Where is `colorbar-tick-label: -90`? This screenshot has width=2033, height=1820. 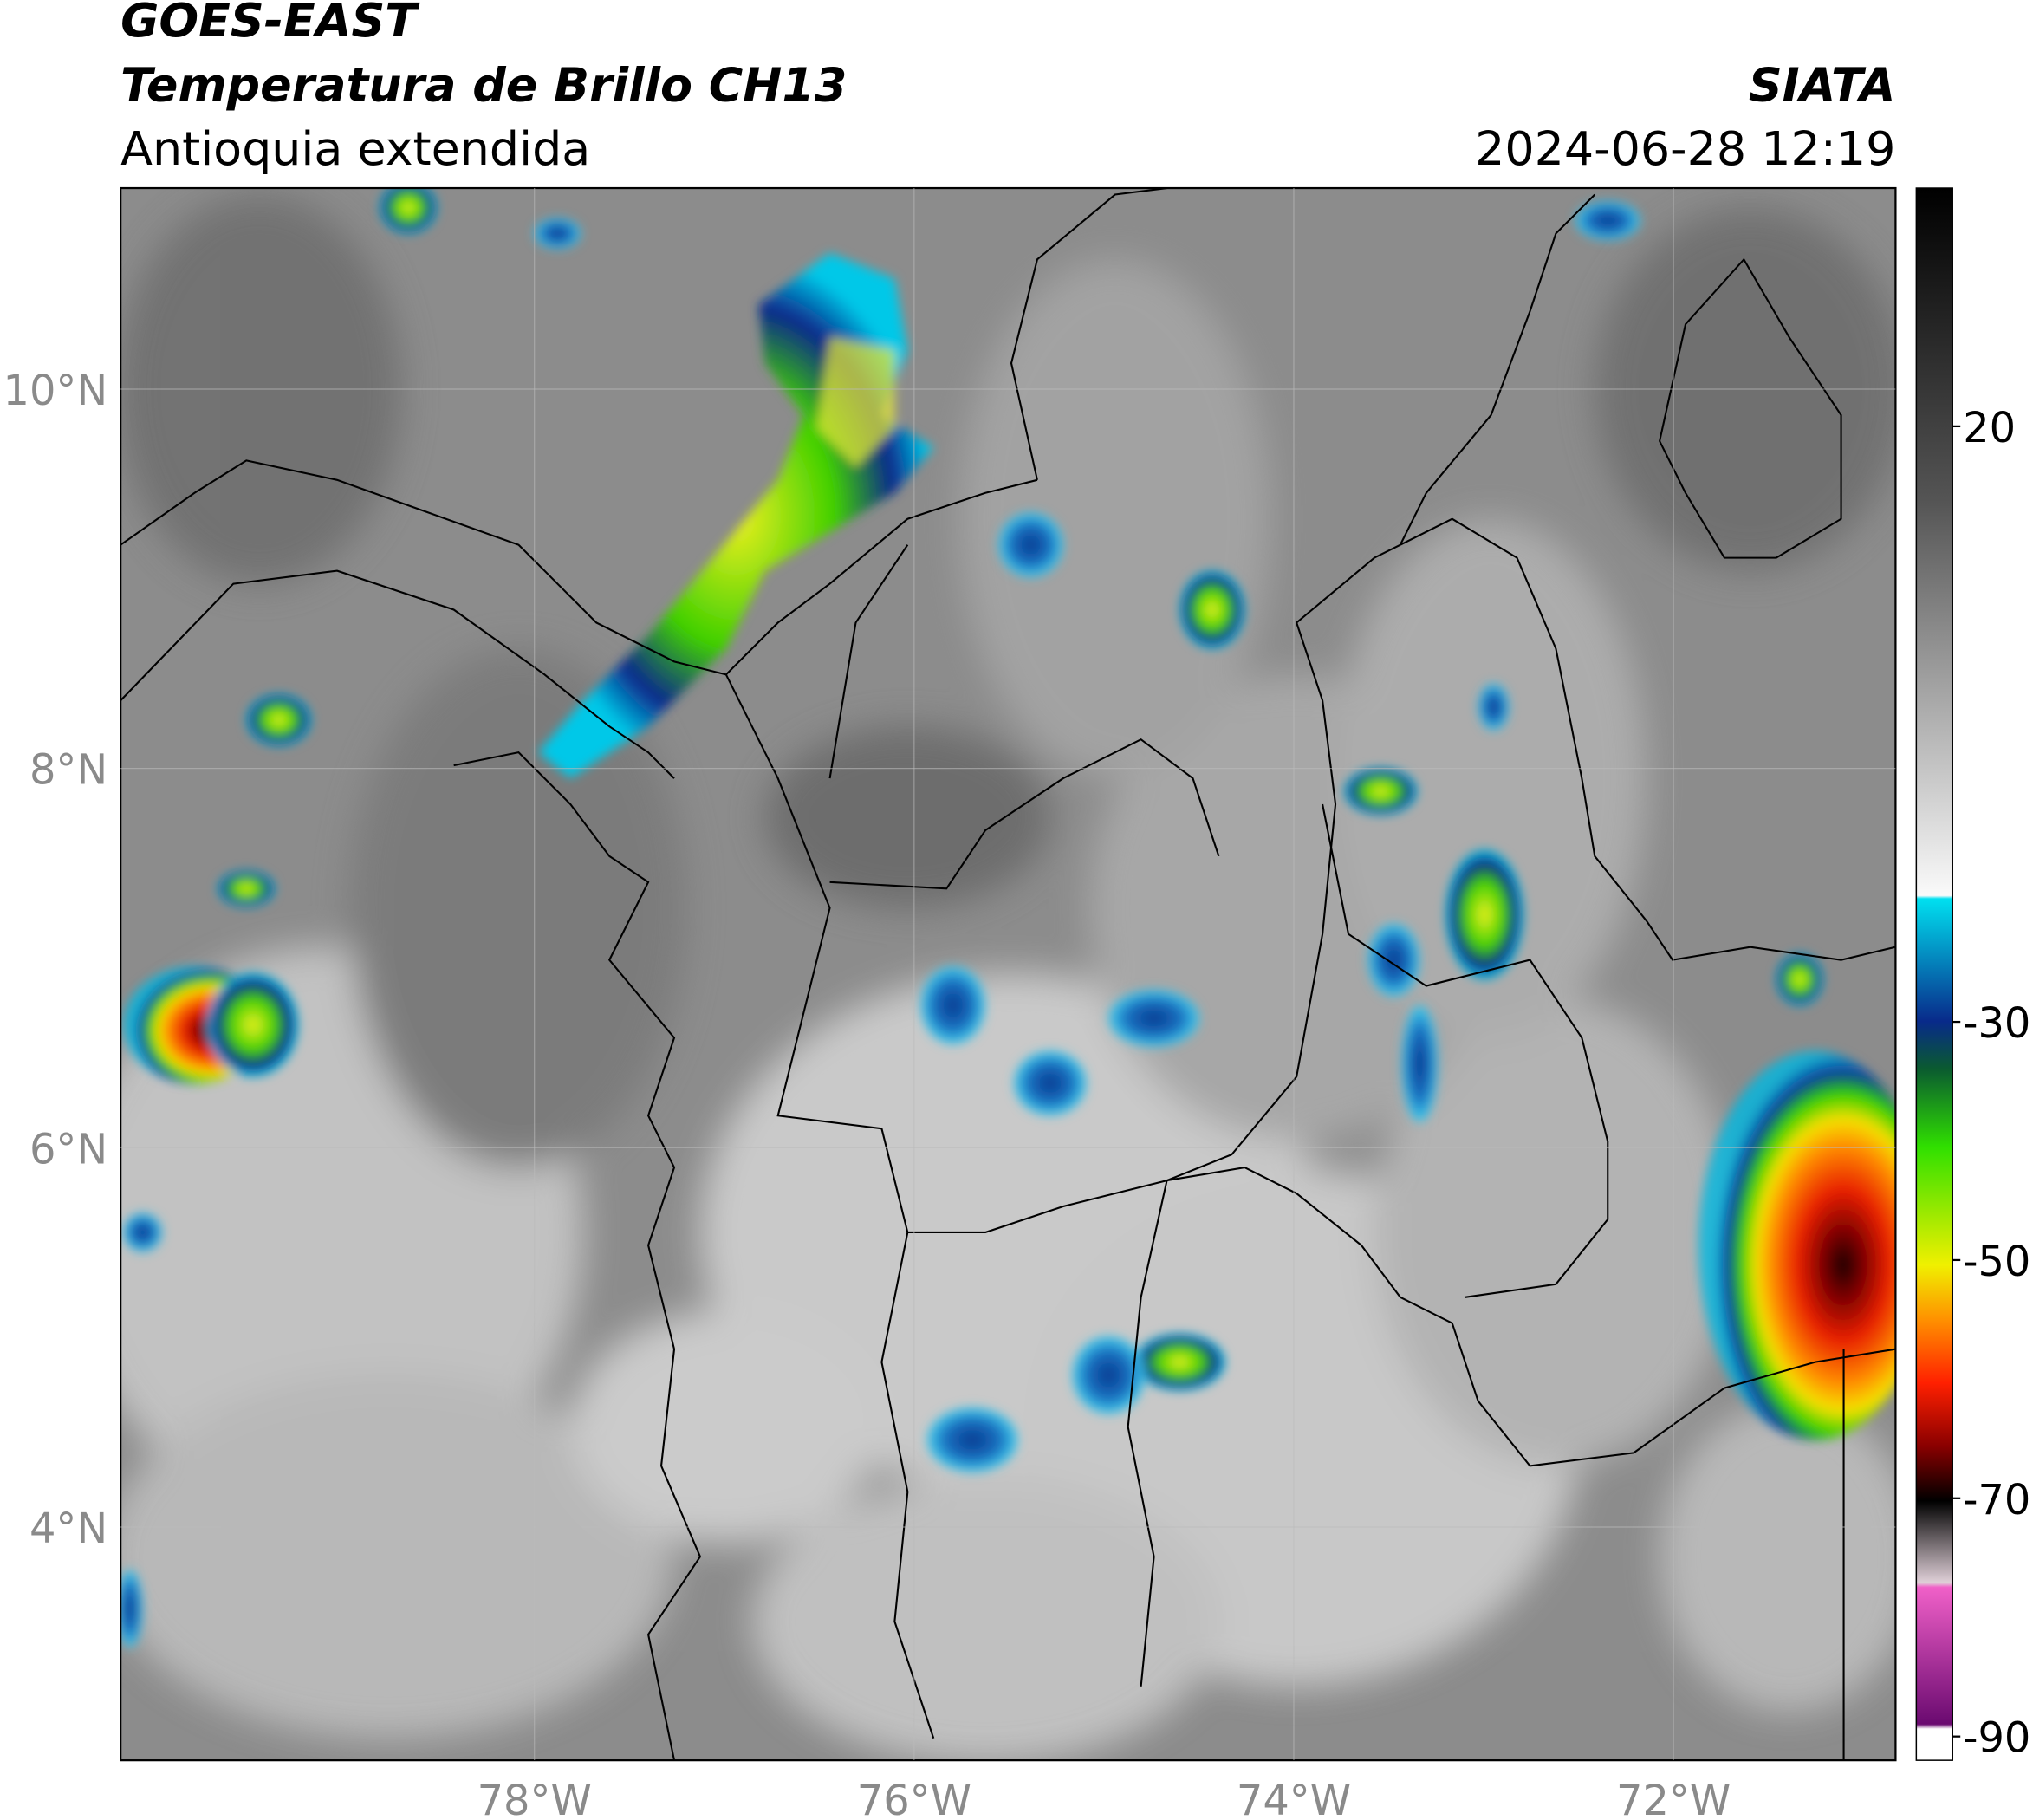 colorbar-tick-label: -90 is located at coordinates (1997, 1739).